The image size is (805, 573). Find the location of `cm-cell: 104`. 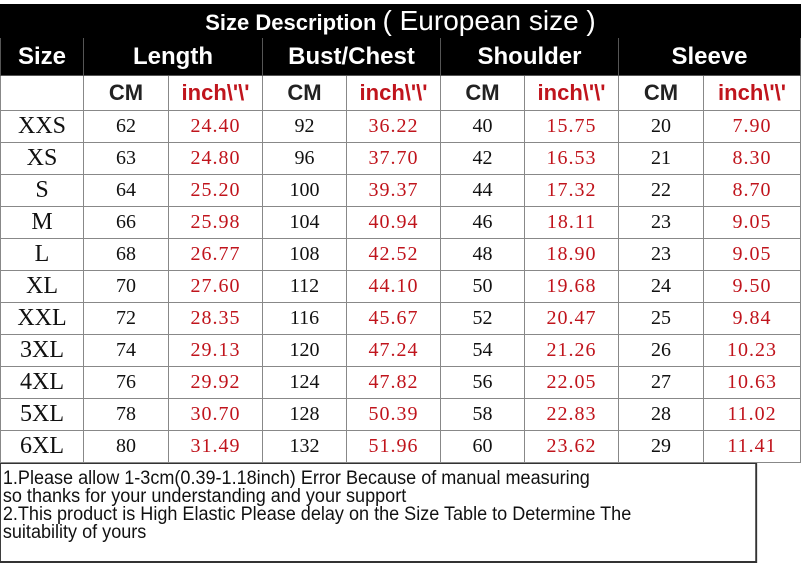

cm-cell: 104 is located at coordinates (304, 222).